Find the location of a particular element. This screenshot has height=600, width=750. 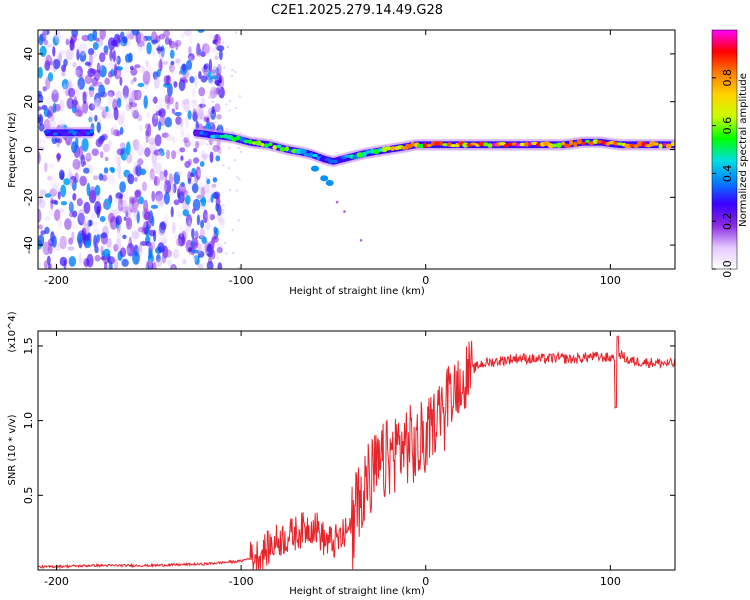

colorbar-tick-label: 0.2 is located at coordinates (727, 221).